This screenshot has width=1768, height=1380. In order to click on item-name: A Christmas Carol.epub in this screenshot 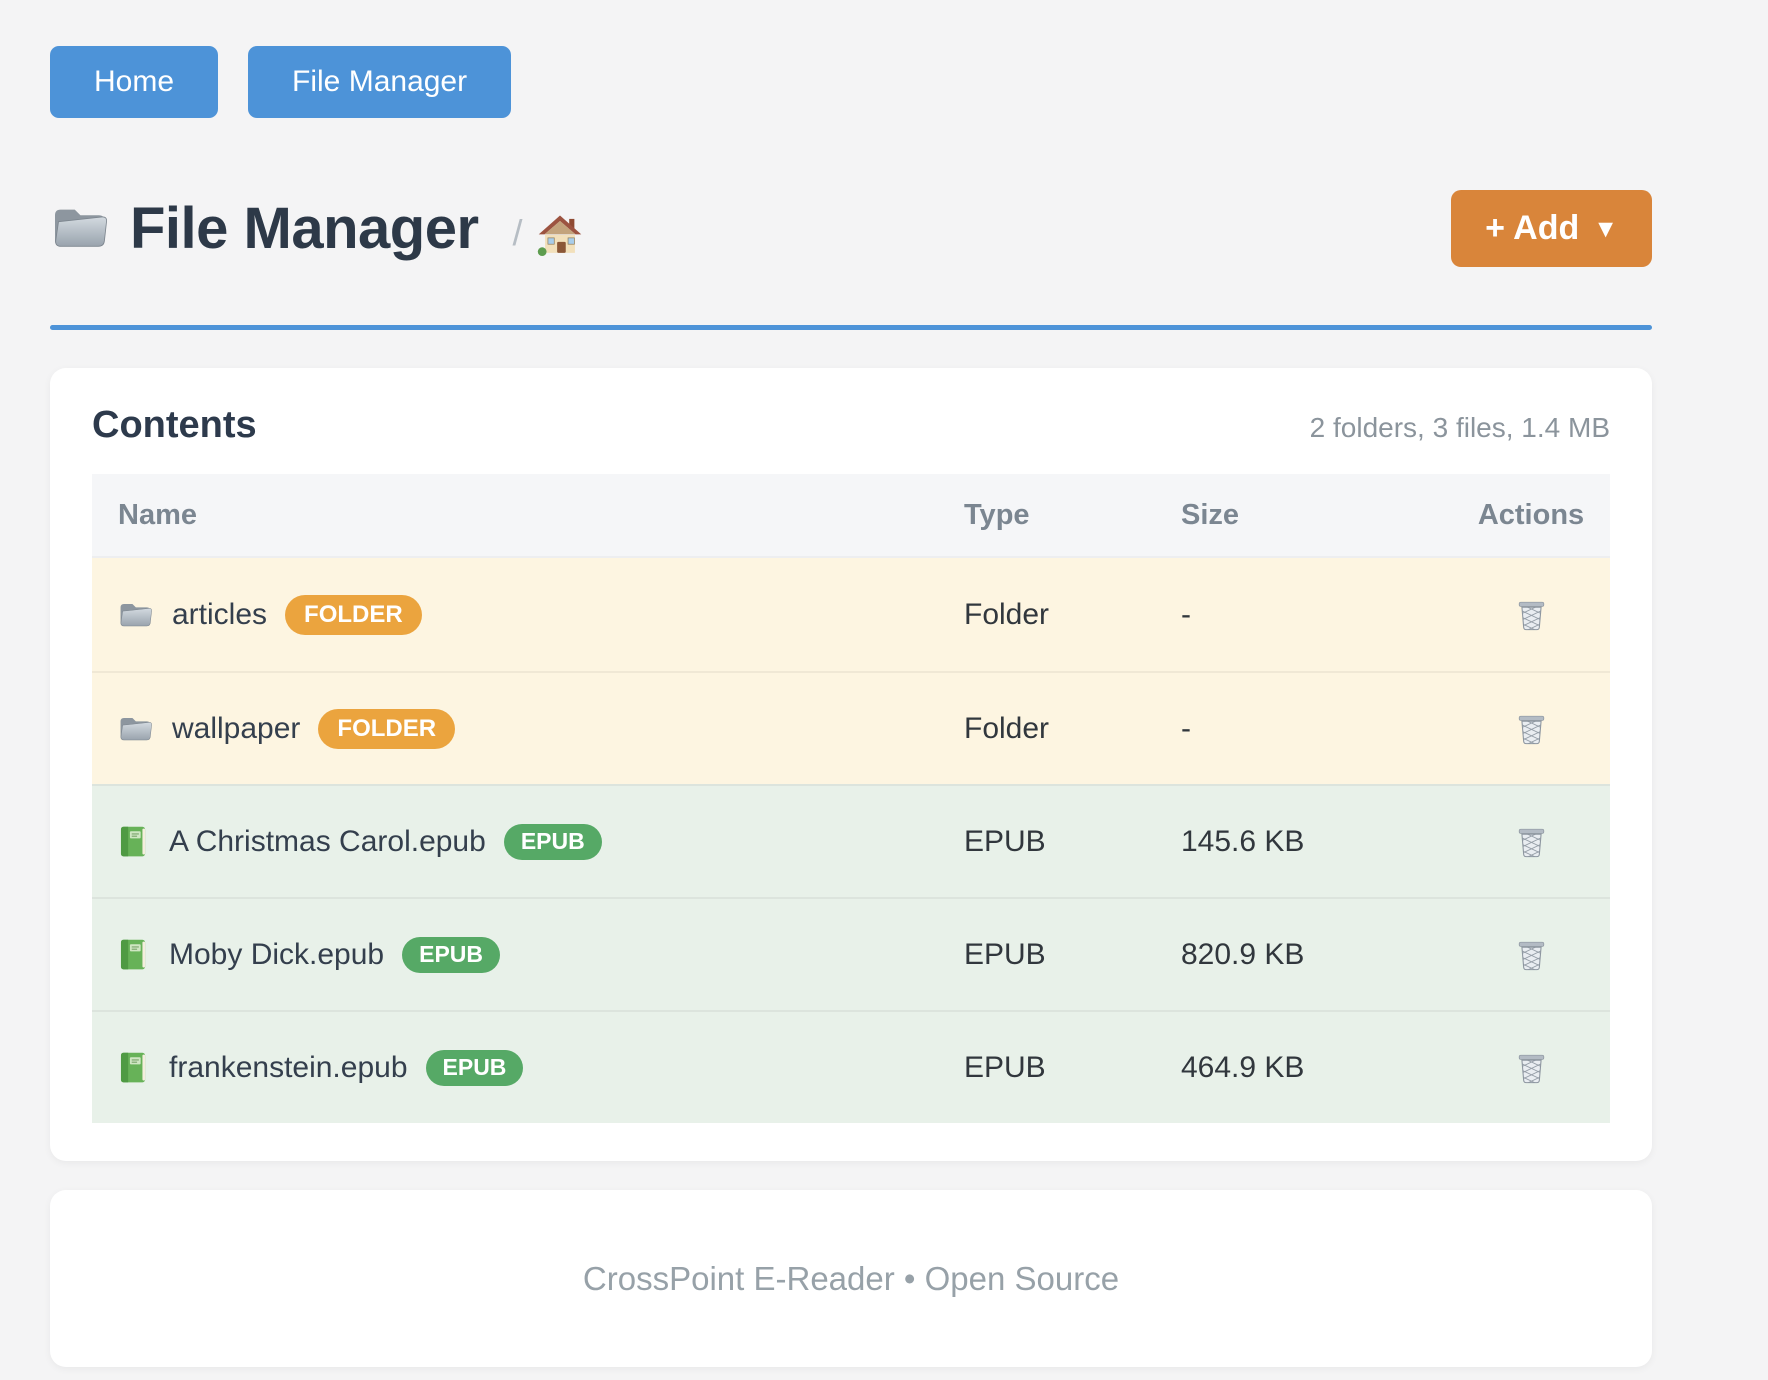, I will do `click(327, 841)`.